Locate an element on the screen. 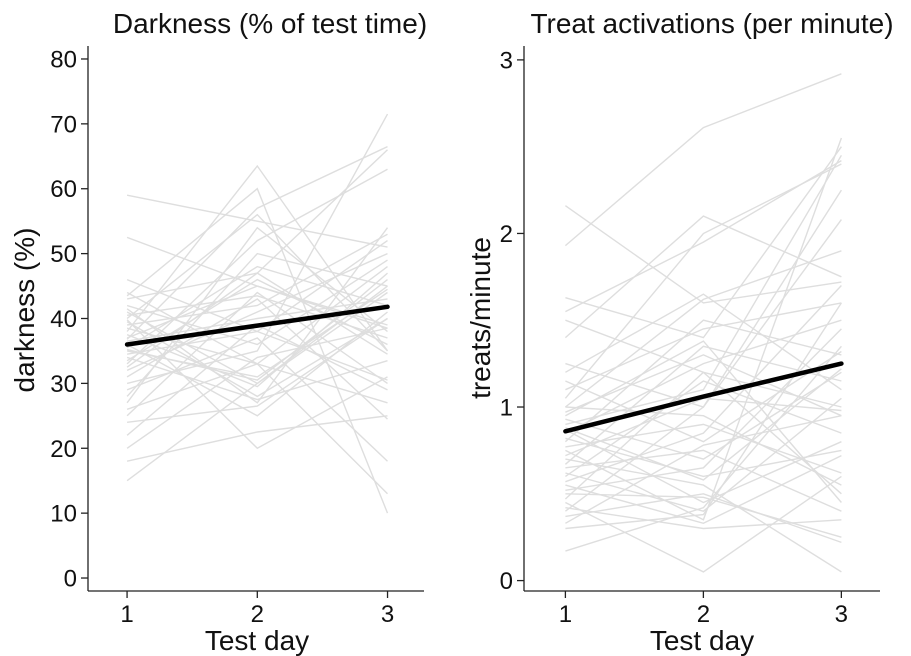 This screenshot has width=911, height=656. darkness-y-tick-label: 20 is located at coordinates (63, 449).